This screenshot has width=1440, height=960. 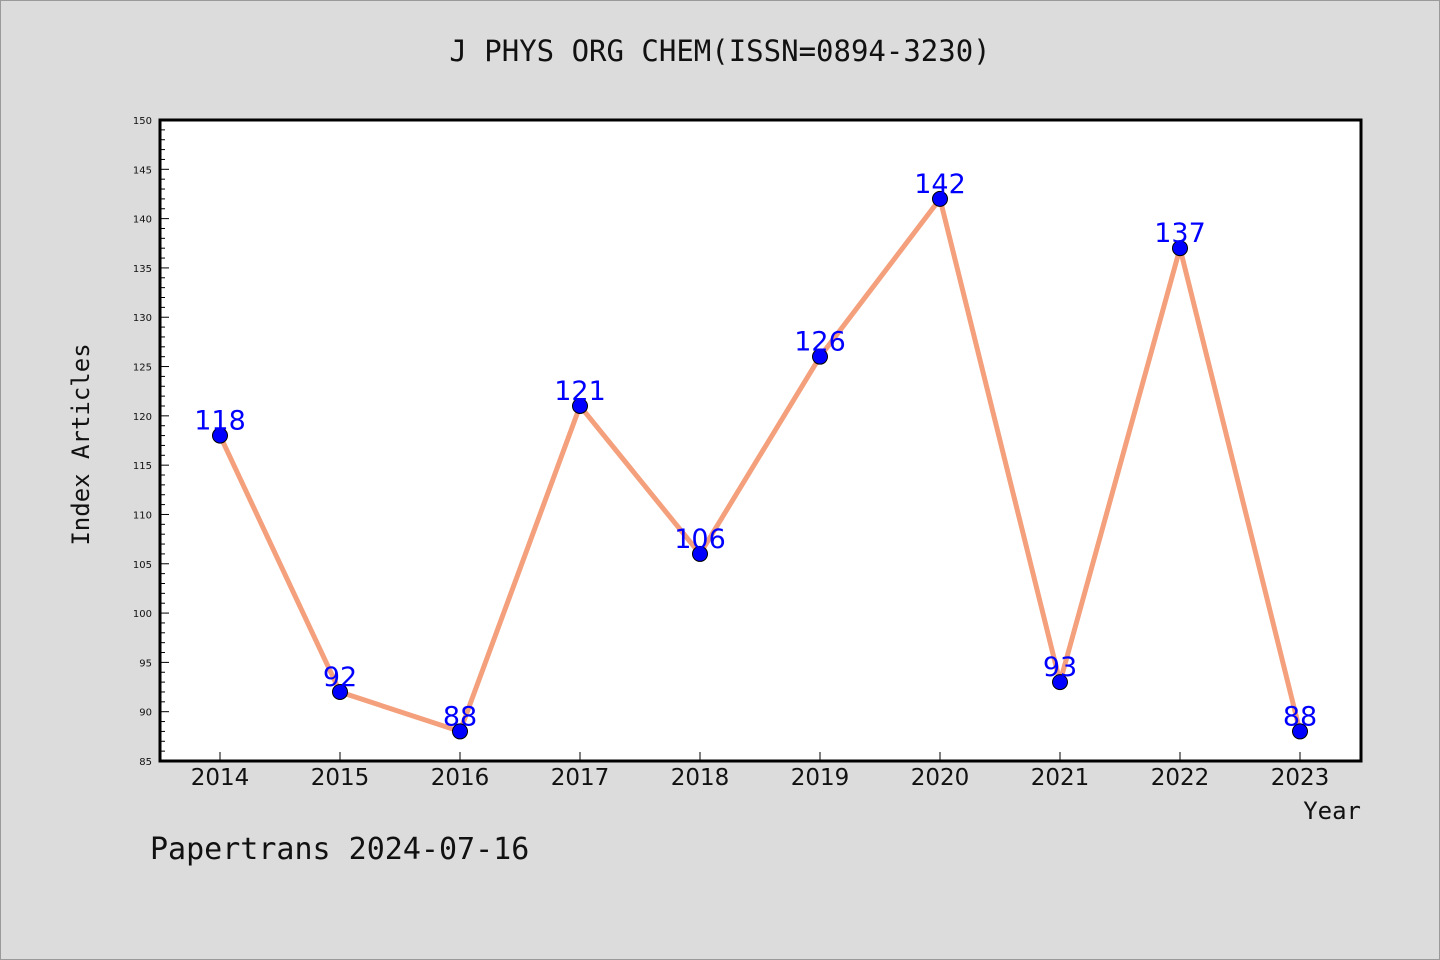 What do you see at coordinates (820, 342) in the screenshot?
I see `data-label: 126` at bounding box center [820, 342].